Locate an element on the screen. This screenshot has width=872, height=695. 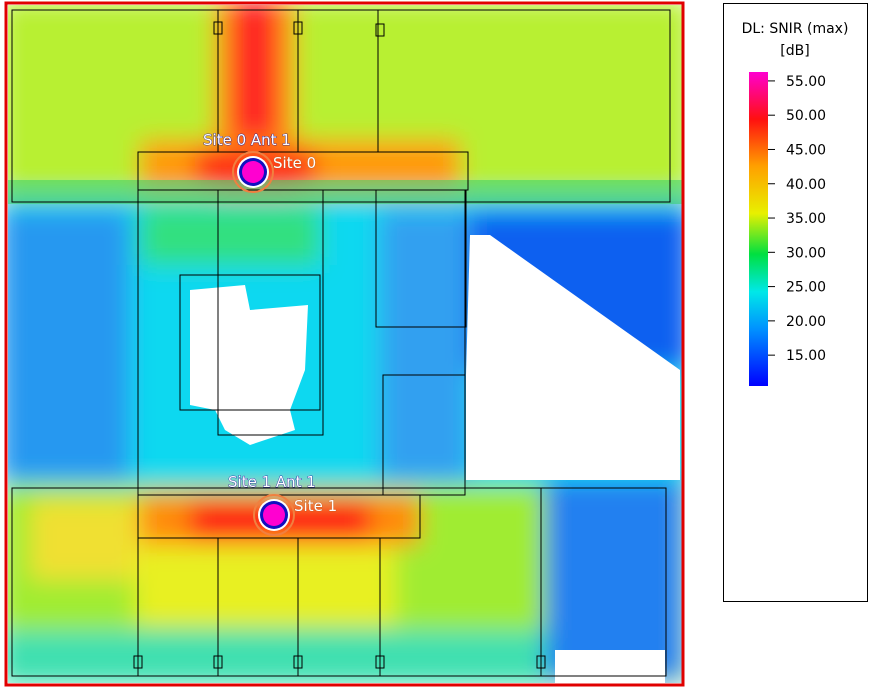
colorbar is located at coordinates (758, 229).